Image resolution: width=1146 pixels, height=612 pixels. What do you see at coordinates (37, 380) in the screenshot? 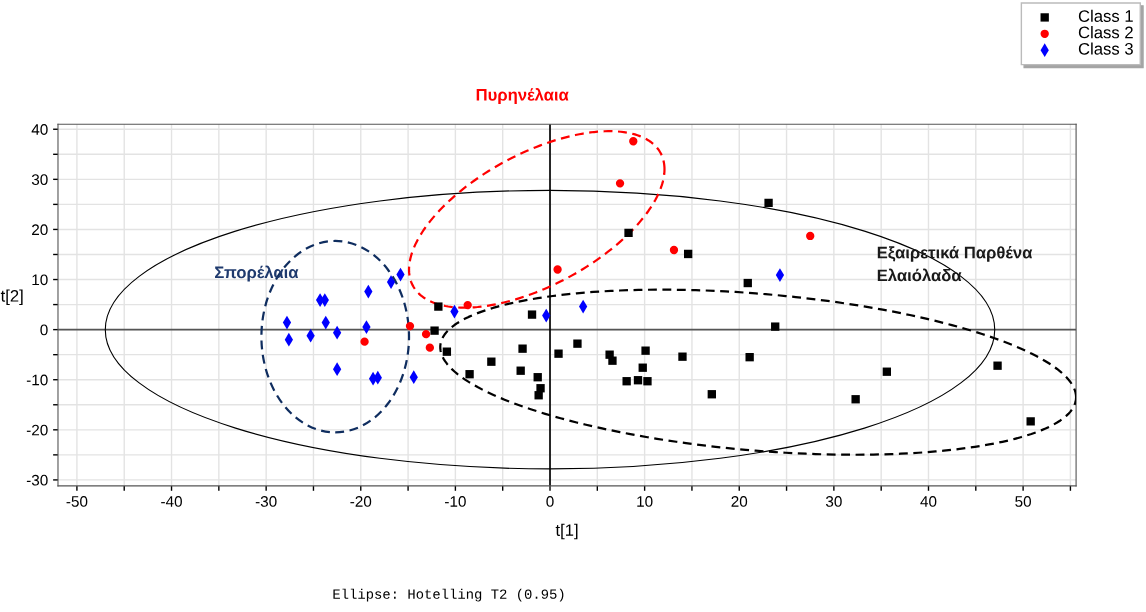
I see `y-tick-label: -10` at bounding box center [37, 380].